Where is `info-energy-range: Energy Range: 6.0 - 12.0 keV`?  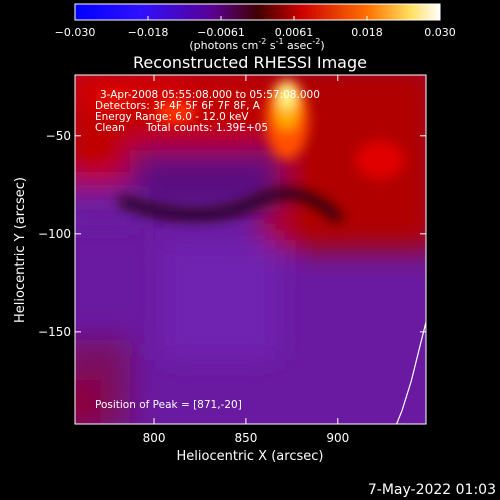
info-energy-range: Energy Range: 6.0 - 12.0 keV is located at coordinates (172, 117).